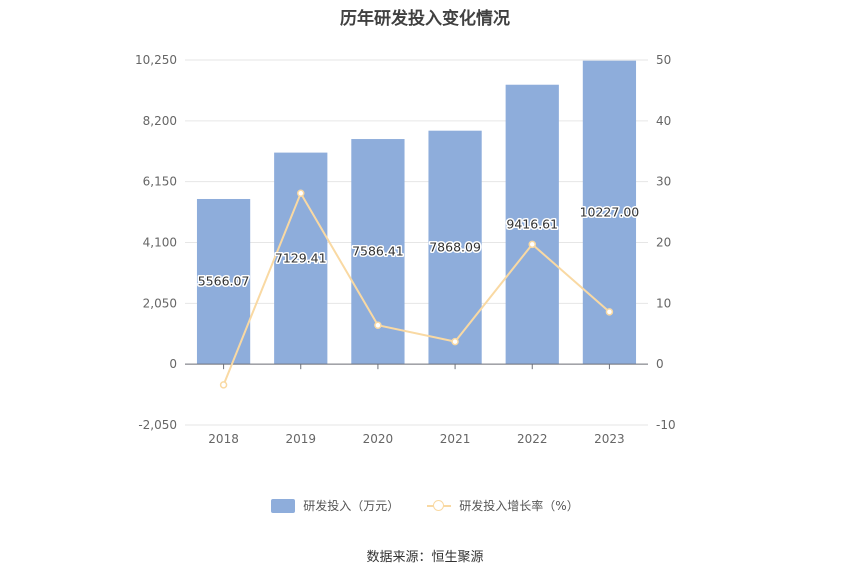 The width and height of the screenshot is (850, 575). I want to click on x-tick-label: 2019, so click(300, 439).